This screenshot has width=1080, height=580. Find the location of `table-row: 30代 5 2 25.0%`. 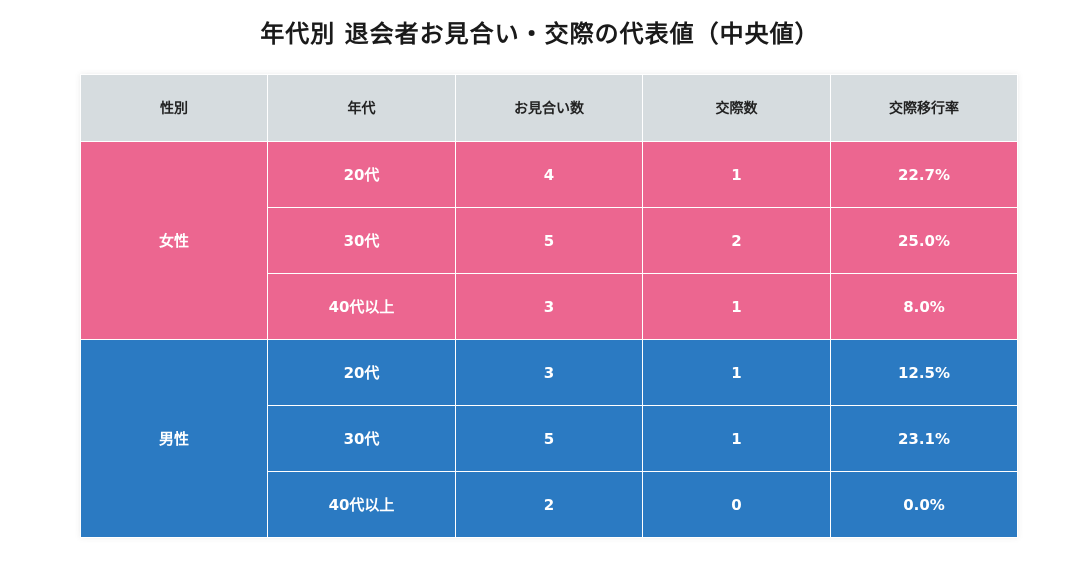

table-row: 30代 5 2 25.0% is located at coordinates (549, 240).